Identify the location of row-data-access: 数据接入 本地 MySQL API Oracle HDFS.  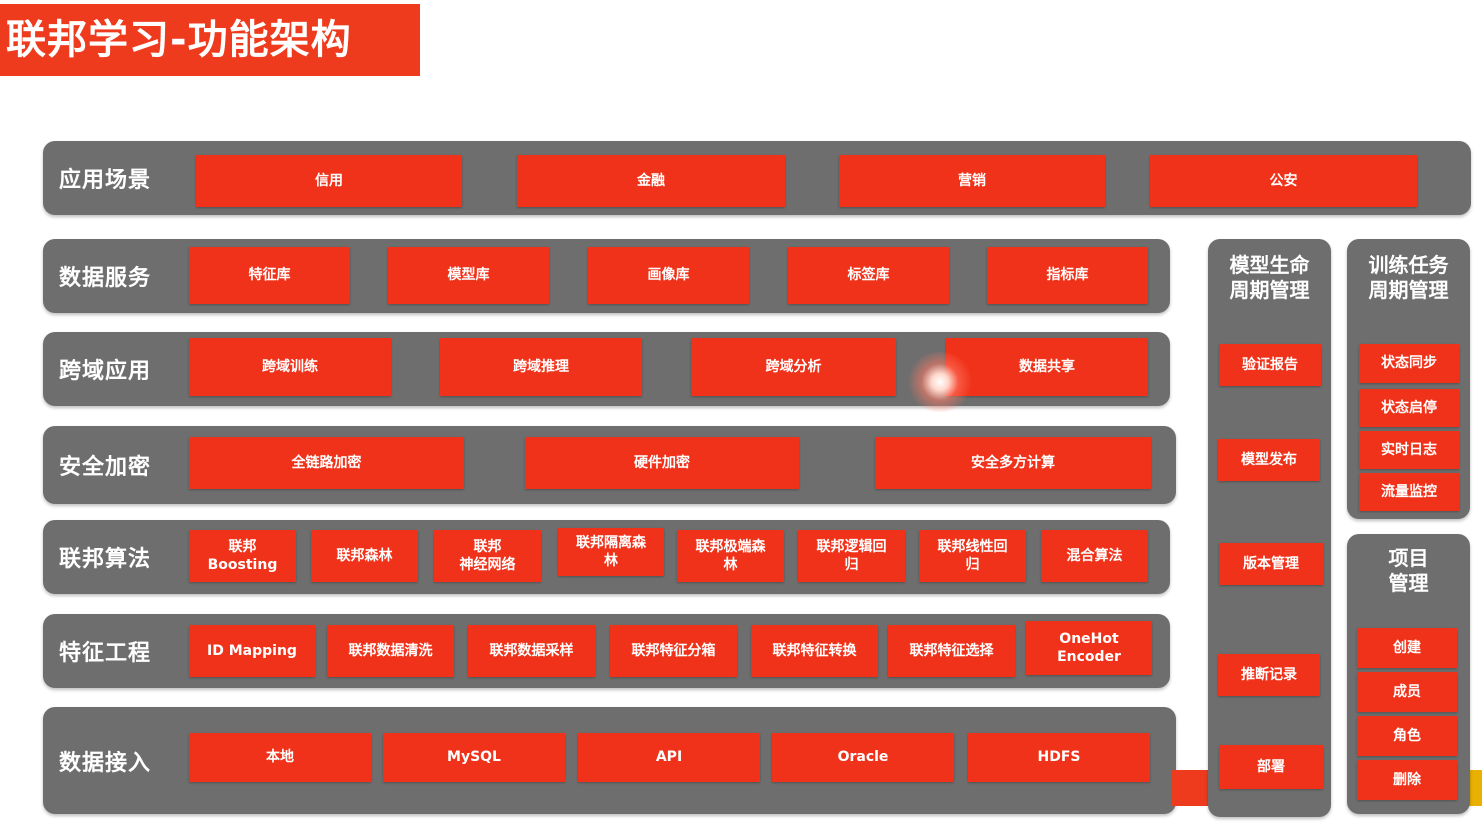
(609, 760).